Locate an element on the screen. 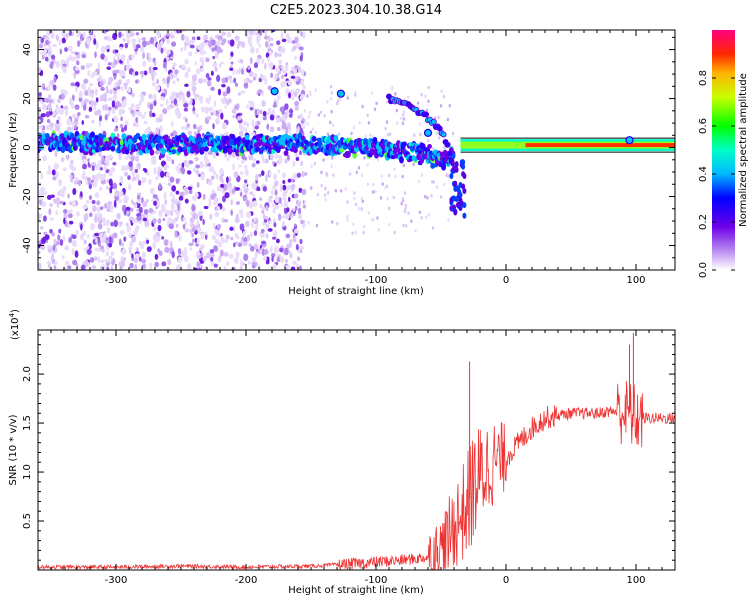 This screenshot has width=750, height=600. spectrogram-y-tick-label: 20 is located at coordinates (27, 98).